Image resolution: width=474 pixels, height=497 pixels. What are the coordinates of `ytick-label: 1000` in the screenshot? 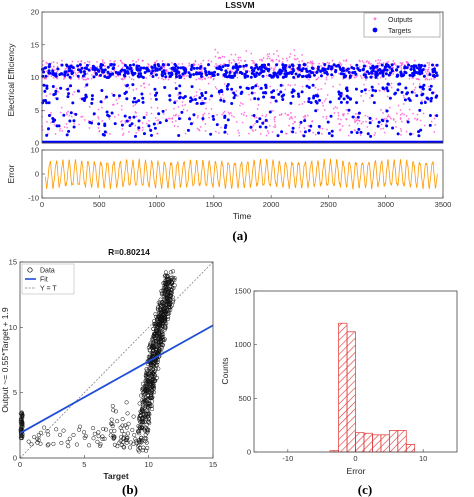 It's located at (242, 344).